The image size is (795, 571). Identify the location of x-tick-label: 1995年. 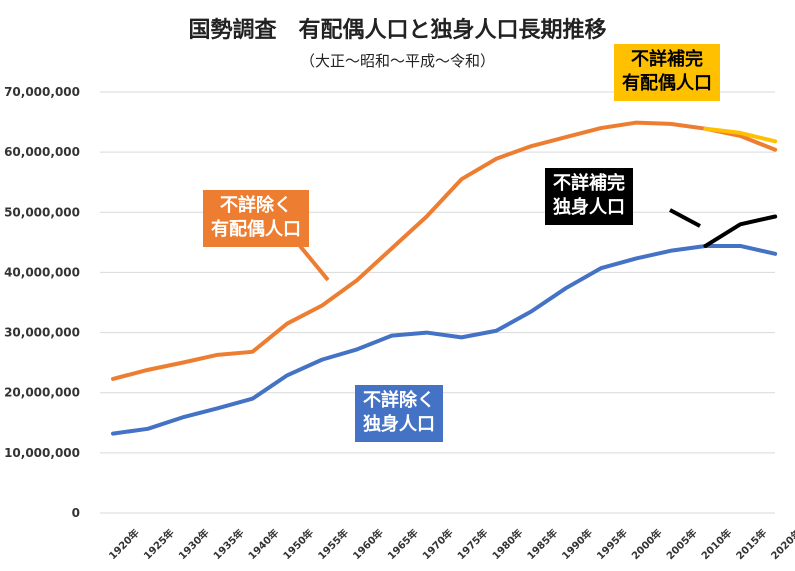
(612, 544).